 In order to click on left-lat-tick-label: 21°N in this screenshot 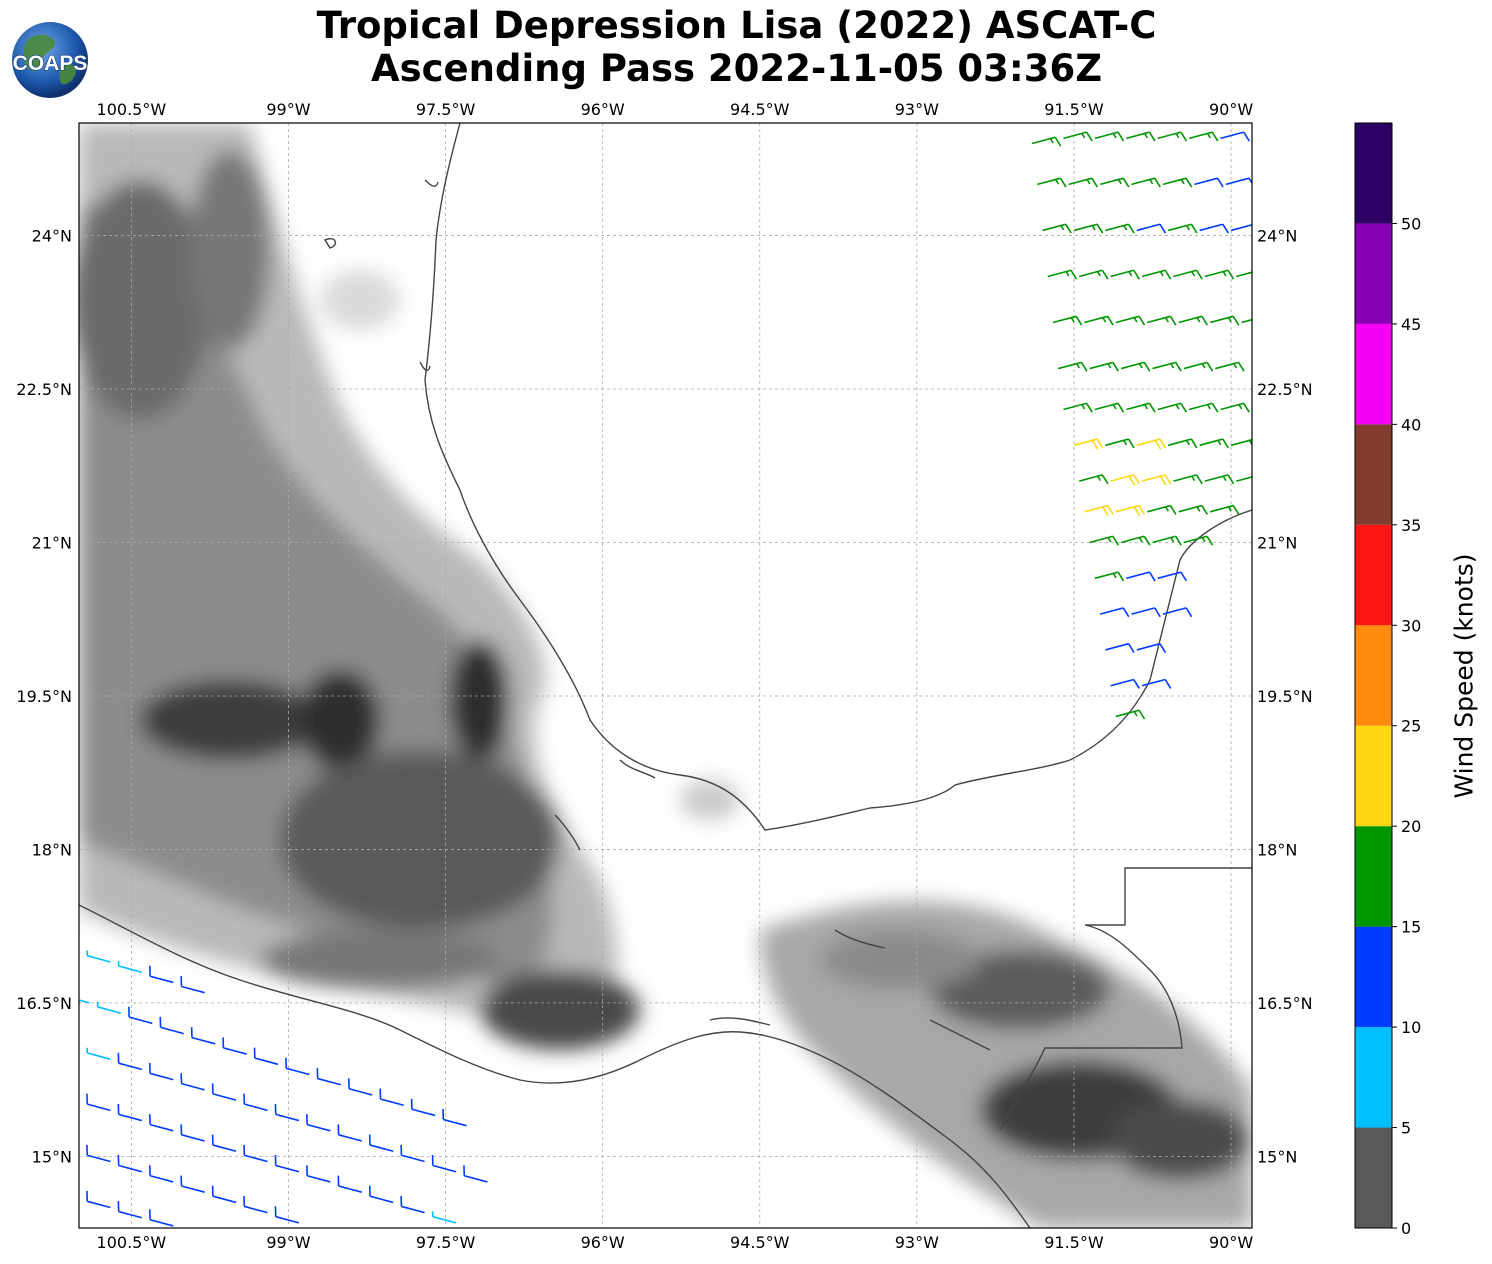, I will do `click(52, 542)`.